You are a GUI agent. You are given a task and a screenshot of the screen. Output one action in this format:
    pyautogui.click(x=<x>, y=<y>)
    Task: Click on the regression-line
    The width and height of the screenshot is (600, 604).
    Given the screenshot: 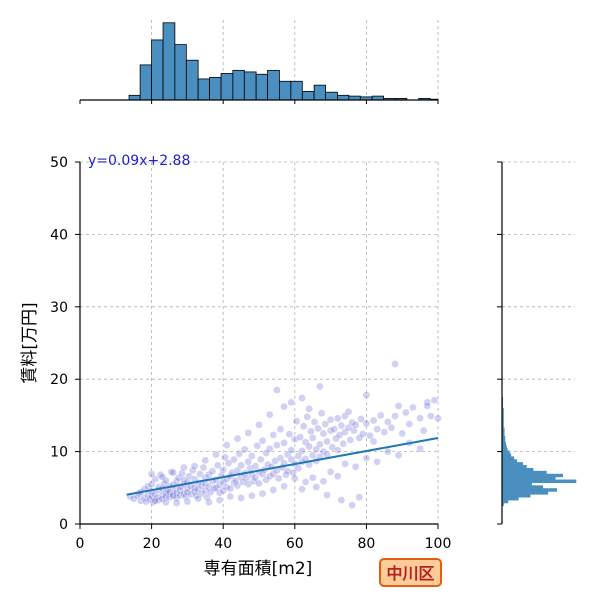 What is the action you would take?
    pyautogui.click(x=282, y=466)
    